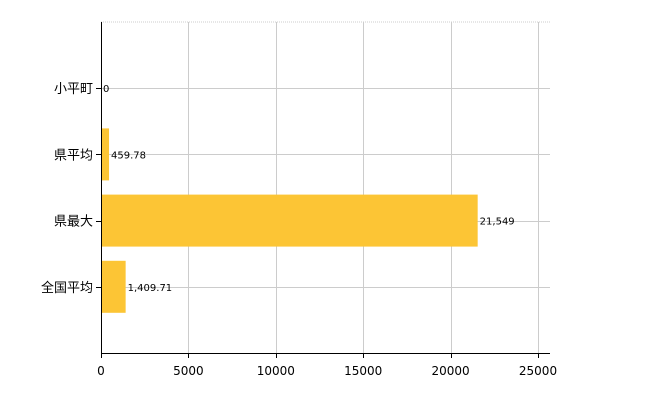  Describe the element at coordinates (276, 371) in the screenshot. I see `x-tick-label-10000: 10000` at that location.